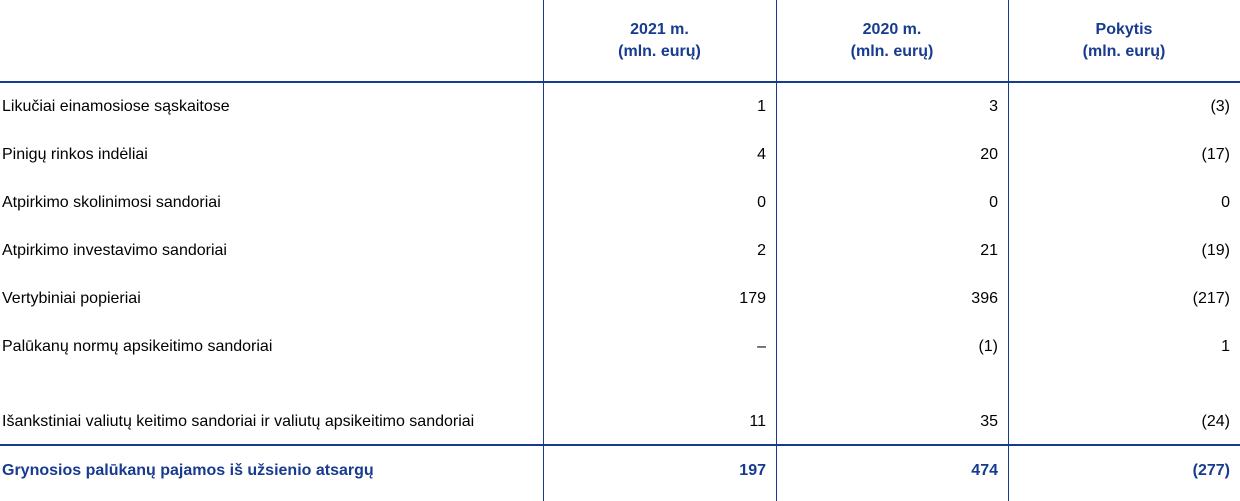 The image size is (1240, 501). I want to click on row-value: 35, so click(989, 421).